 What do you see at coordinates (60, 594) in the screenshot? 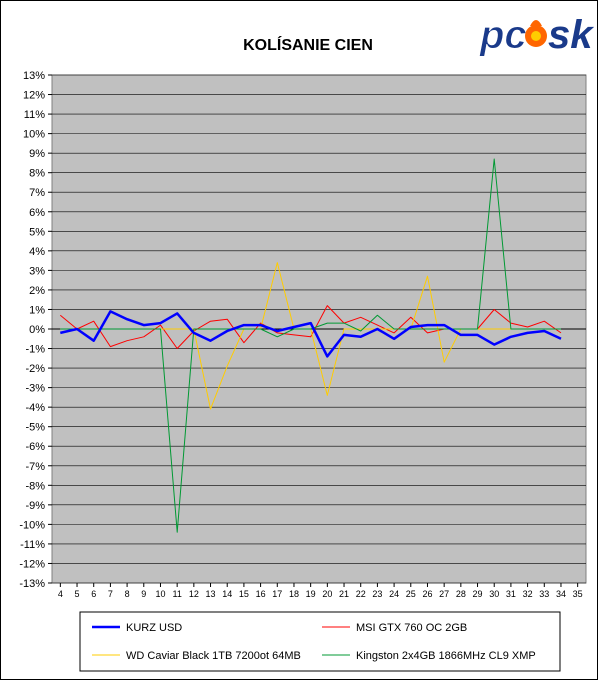
I see `x-tick-label: 4` at bounding box center [60, 594].